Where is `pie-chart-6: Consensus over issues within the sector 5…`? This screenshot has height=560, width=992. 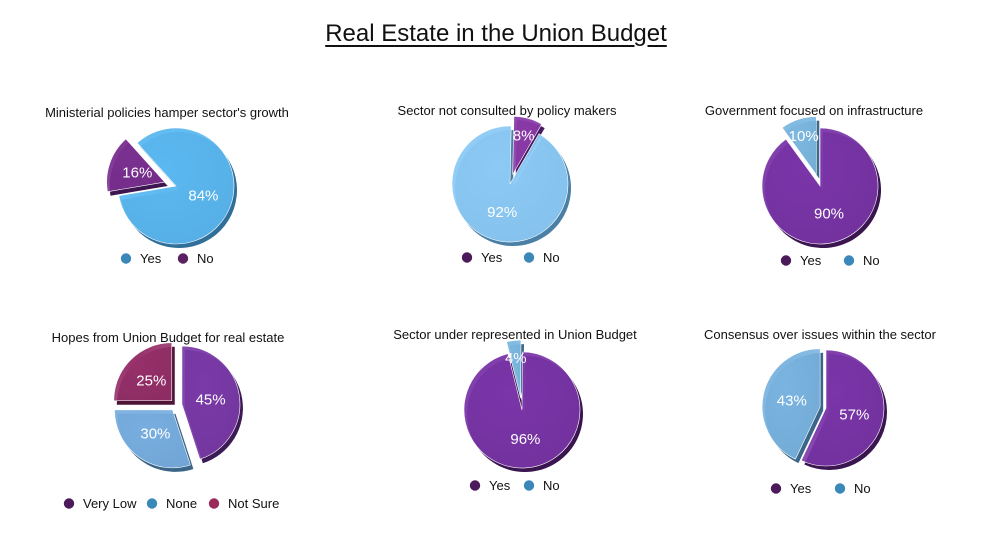 pie-chart-6: Consensus over issues within the sector 5… is located at coordinates (820, 411).